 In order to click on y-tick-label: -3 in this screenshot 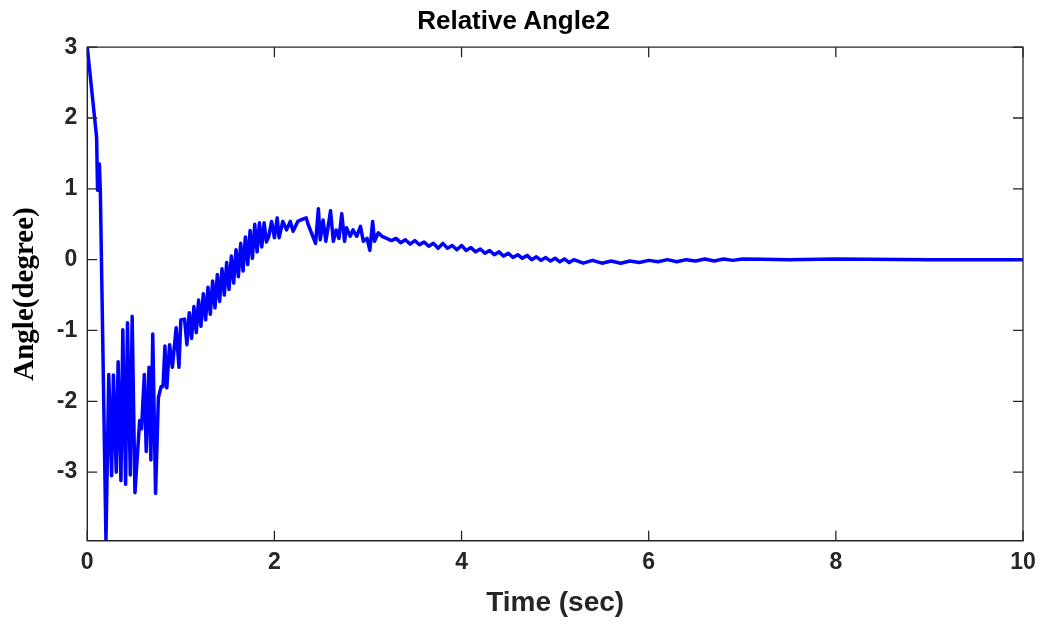, I will do `click(67, 470)`.